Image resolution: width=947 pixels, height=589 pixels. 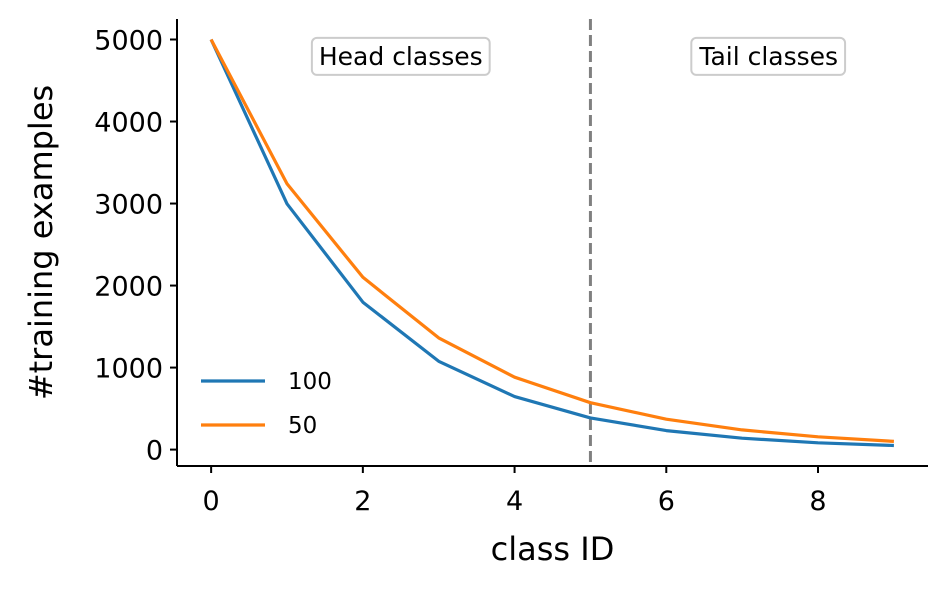 I want to click on legend-label: 50, so click(x=302, y=426).